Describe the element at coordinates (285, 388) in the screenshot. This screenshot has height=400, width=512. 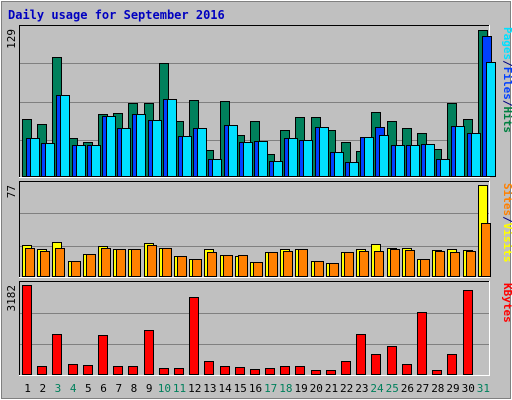
I see `x-tick-label: 18` at that location.